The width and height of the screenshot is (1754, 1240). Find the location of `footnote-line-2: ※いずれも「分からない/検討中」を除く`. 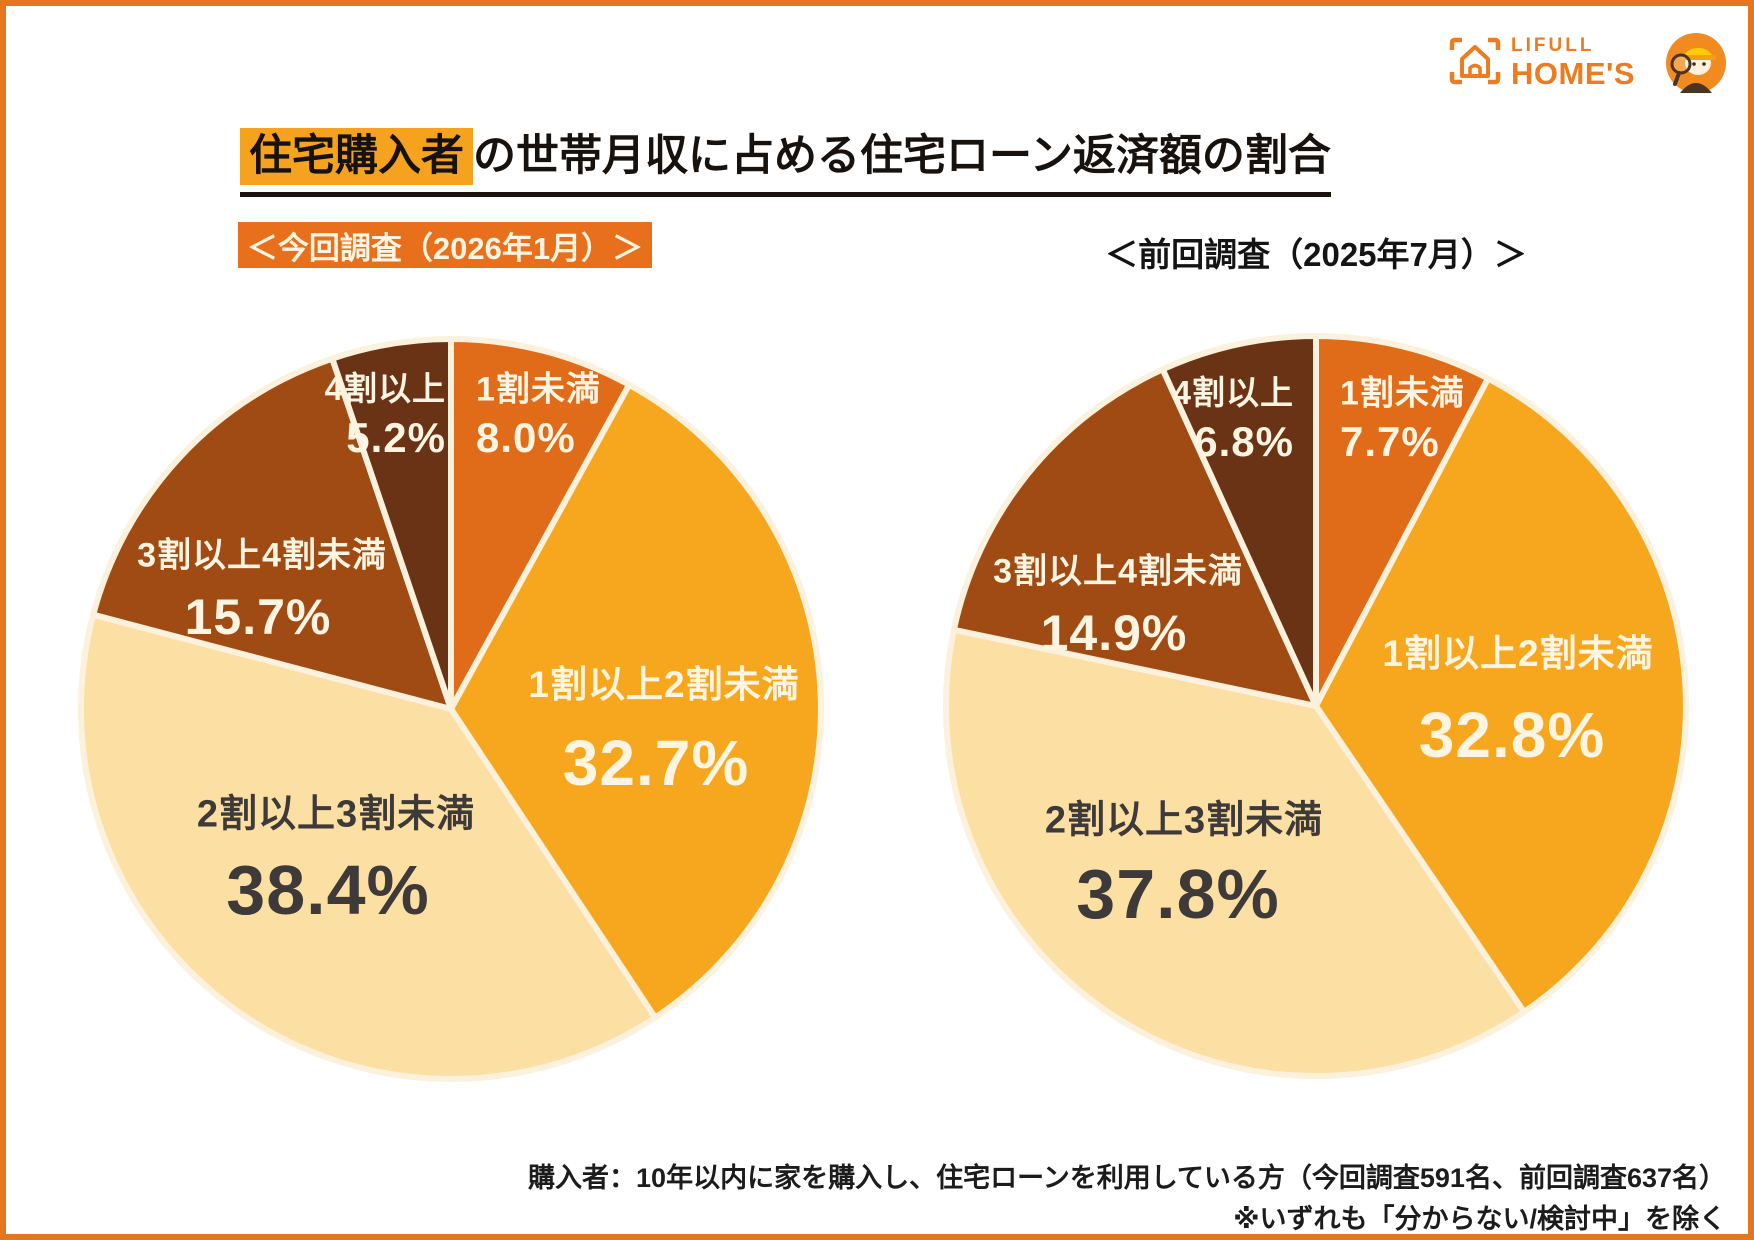

footnote-line-2: ※いずれも「分からない/検討中」を除く is located at coordinates (1479, 1219).